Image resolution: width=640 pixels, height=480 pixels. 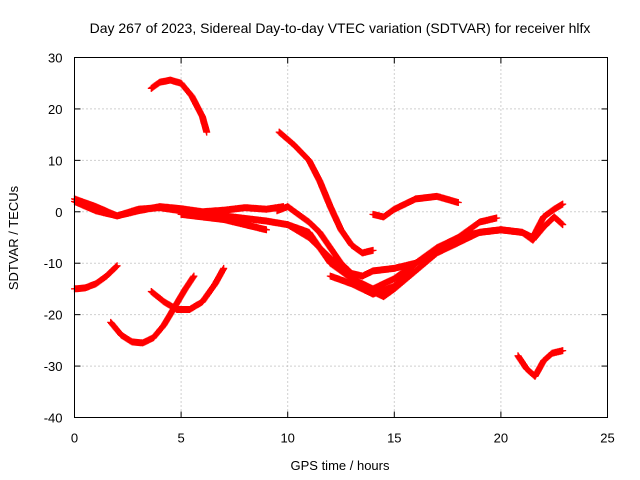 What do you see at coordinates (53, 315) in the screenshot?
I see `y-tick-label: -20` at bounding box center [53, 315].